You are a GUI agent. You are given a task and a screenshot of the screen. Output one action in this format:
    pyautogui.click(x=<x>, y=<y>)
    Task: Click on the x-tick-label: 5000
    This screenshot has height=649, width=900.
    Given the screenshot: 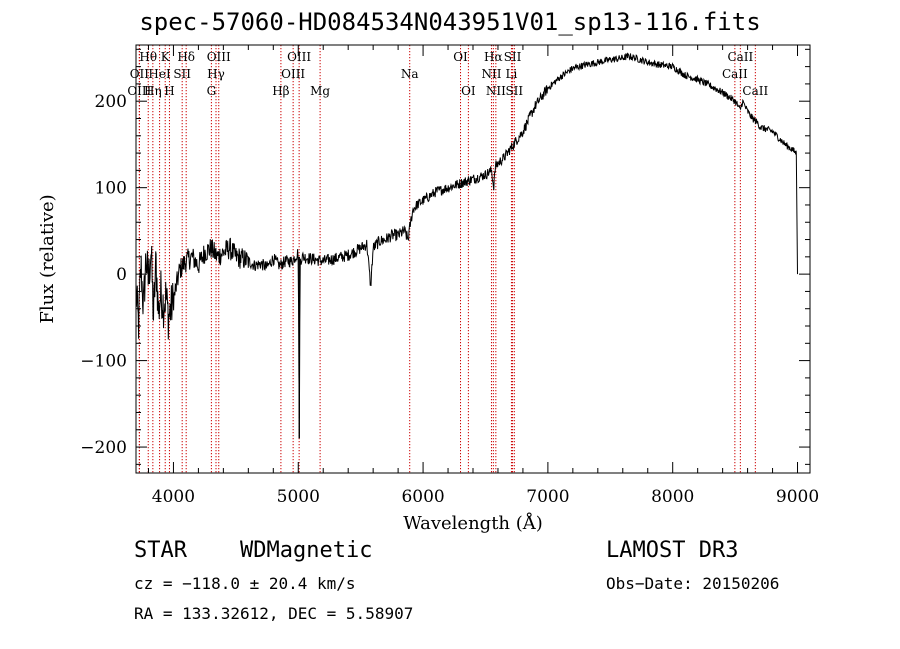 What is the action you would take?
    pyautogui.click(x=298, y=497)
    